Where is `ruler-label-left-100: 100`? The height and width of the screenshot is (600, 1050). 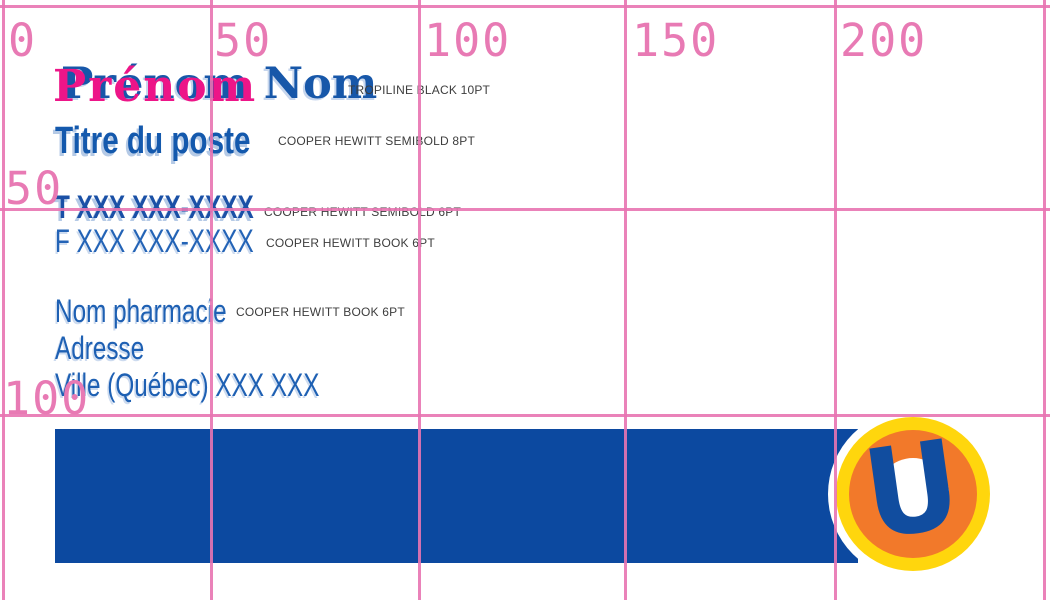
ruler-label-left-100: 100 is located at coordinates (47, 398).